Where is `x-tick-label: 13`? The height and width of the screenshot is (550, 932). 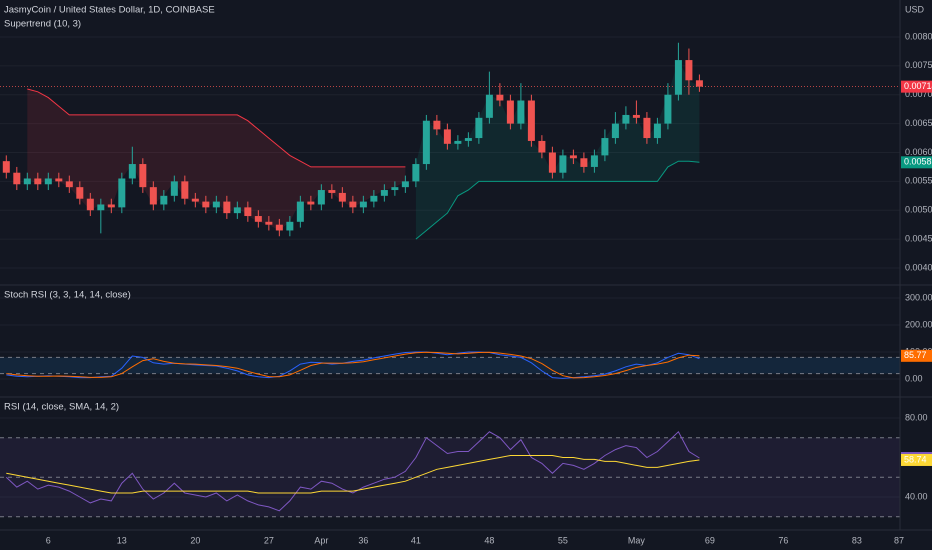 x-tick-label: 13 is located at coordinates (122, 540).